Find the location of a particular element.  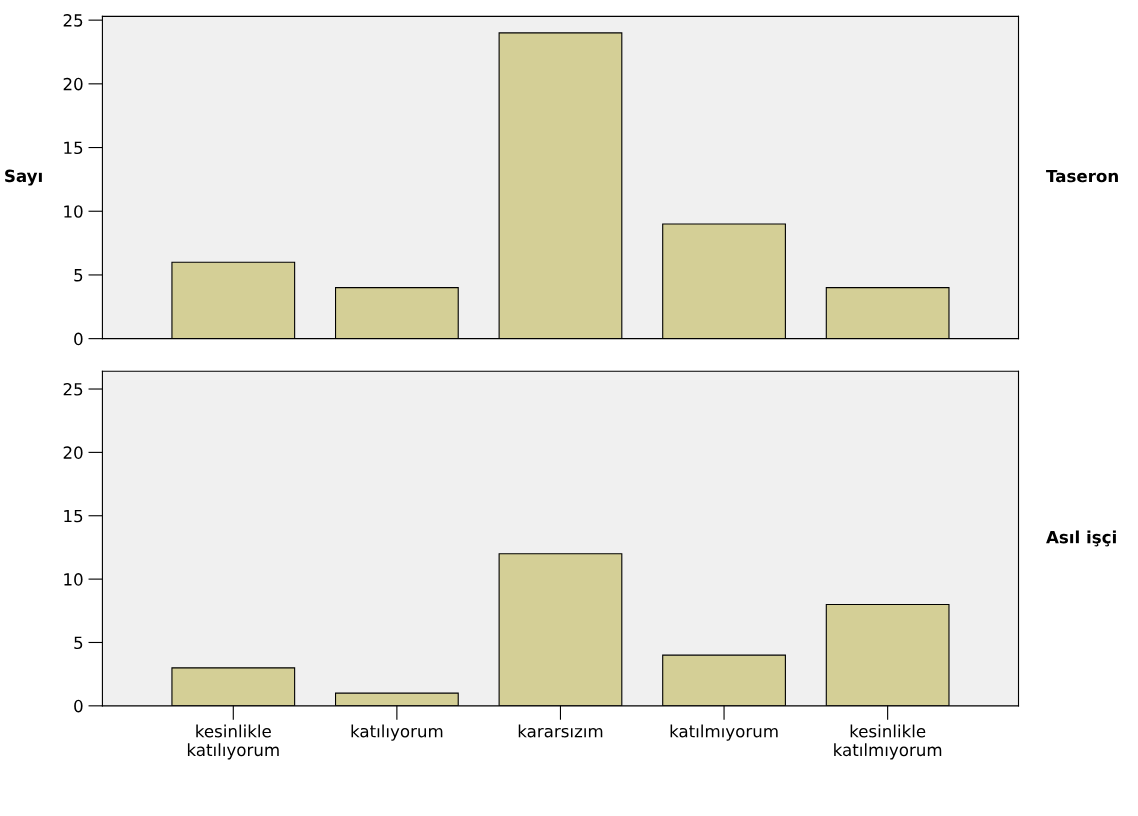

x-tick-label: kararsızım is located at coordinates (560, 731).